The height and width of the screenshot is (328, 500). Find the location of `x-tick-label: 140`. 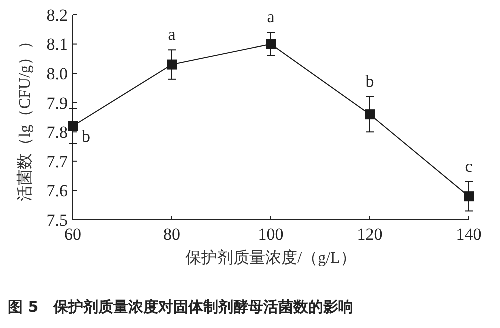

x-tick-label: 140 is located at coordinates (469, 234).